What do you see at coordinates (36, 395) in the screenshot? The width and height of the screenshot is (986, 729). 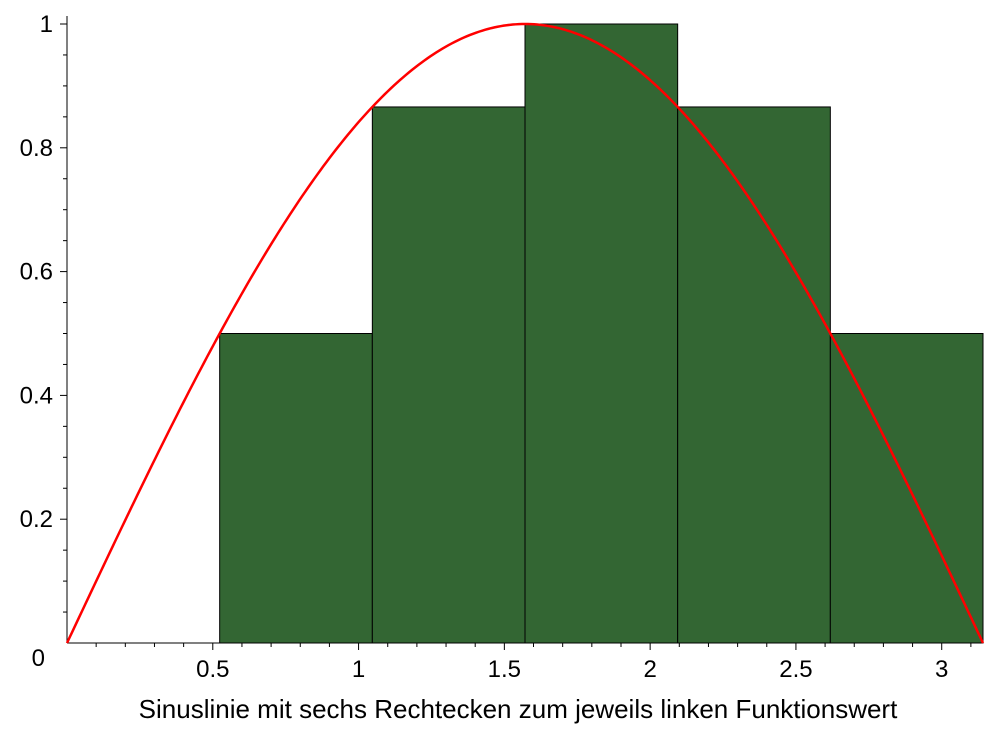 I see `y-tick-label: 0.4` at bounding box center [36, 395].